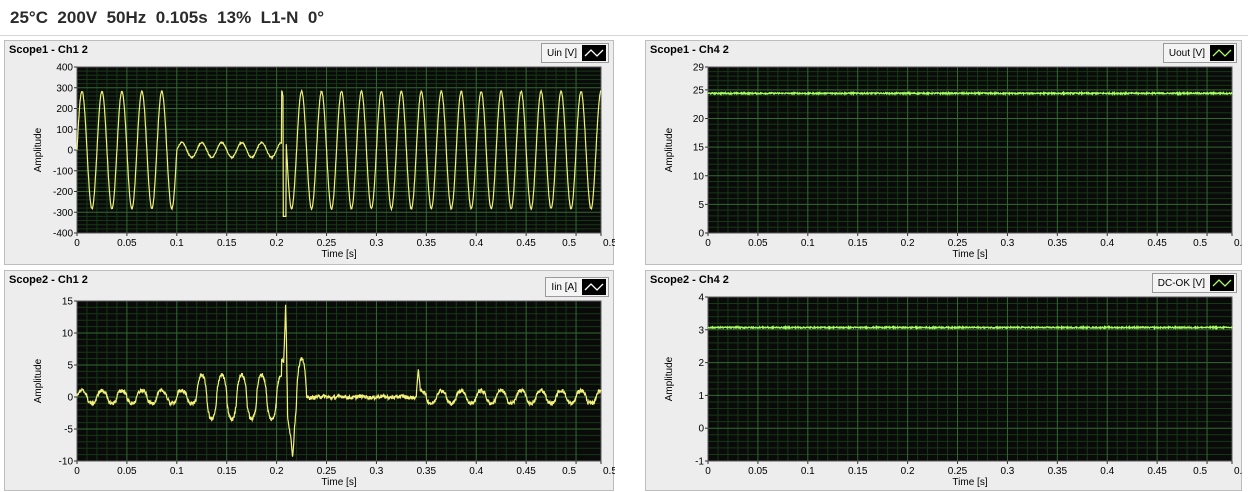 Image resolution: width=1248 pixels, height=492 pixels. What do you see at coordinates (66, 462) in the screenshot?
I see `y-tick-label: -10` at bounding box center [66, 462].